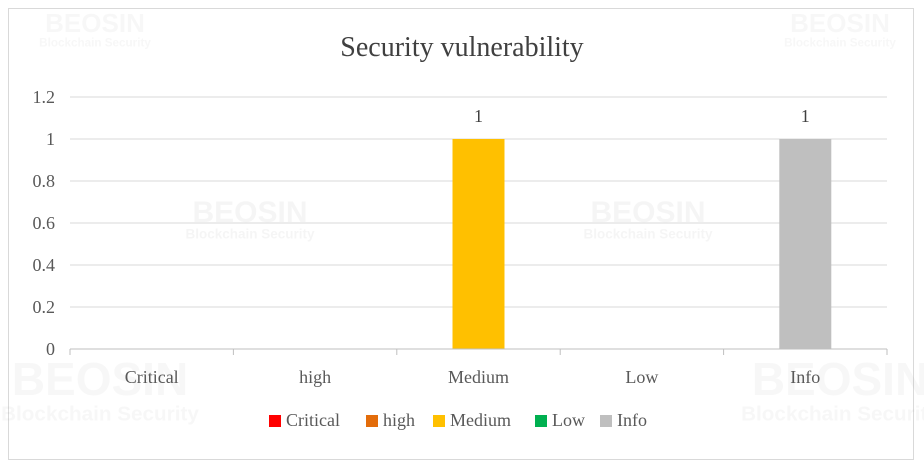 This screenshot has height=471, width=924. Describe the element at coordinates (50, 139) in the screenshot. I see `y-tick-label: 1` at that location.